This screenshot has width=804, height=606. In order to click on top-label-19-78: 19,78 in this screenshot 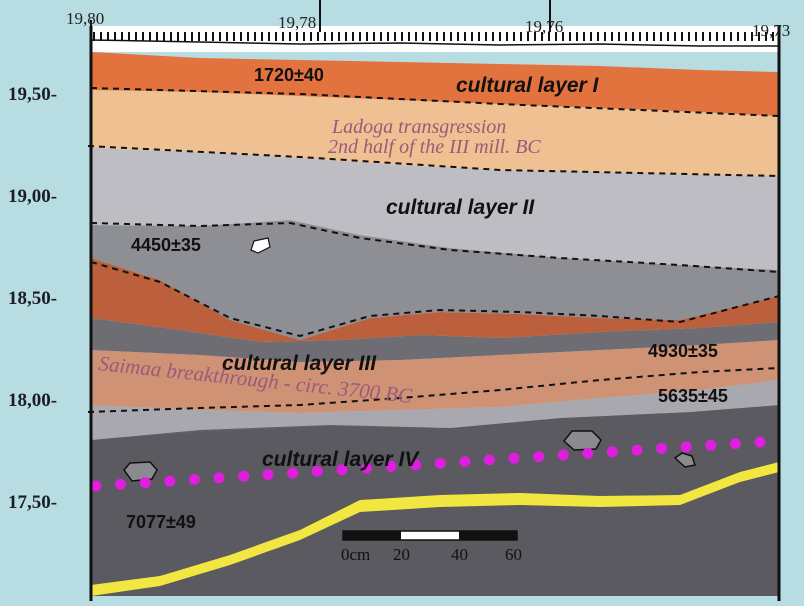, I will do `click(297, 22)`.